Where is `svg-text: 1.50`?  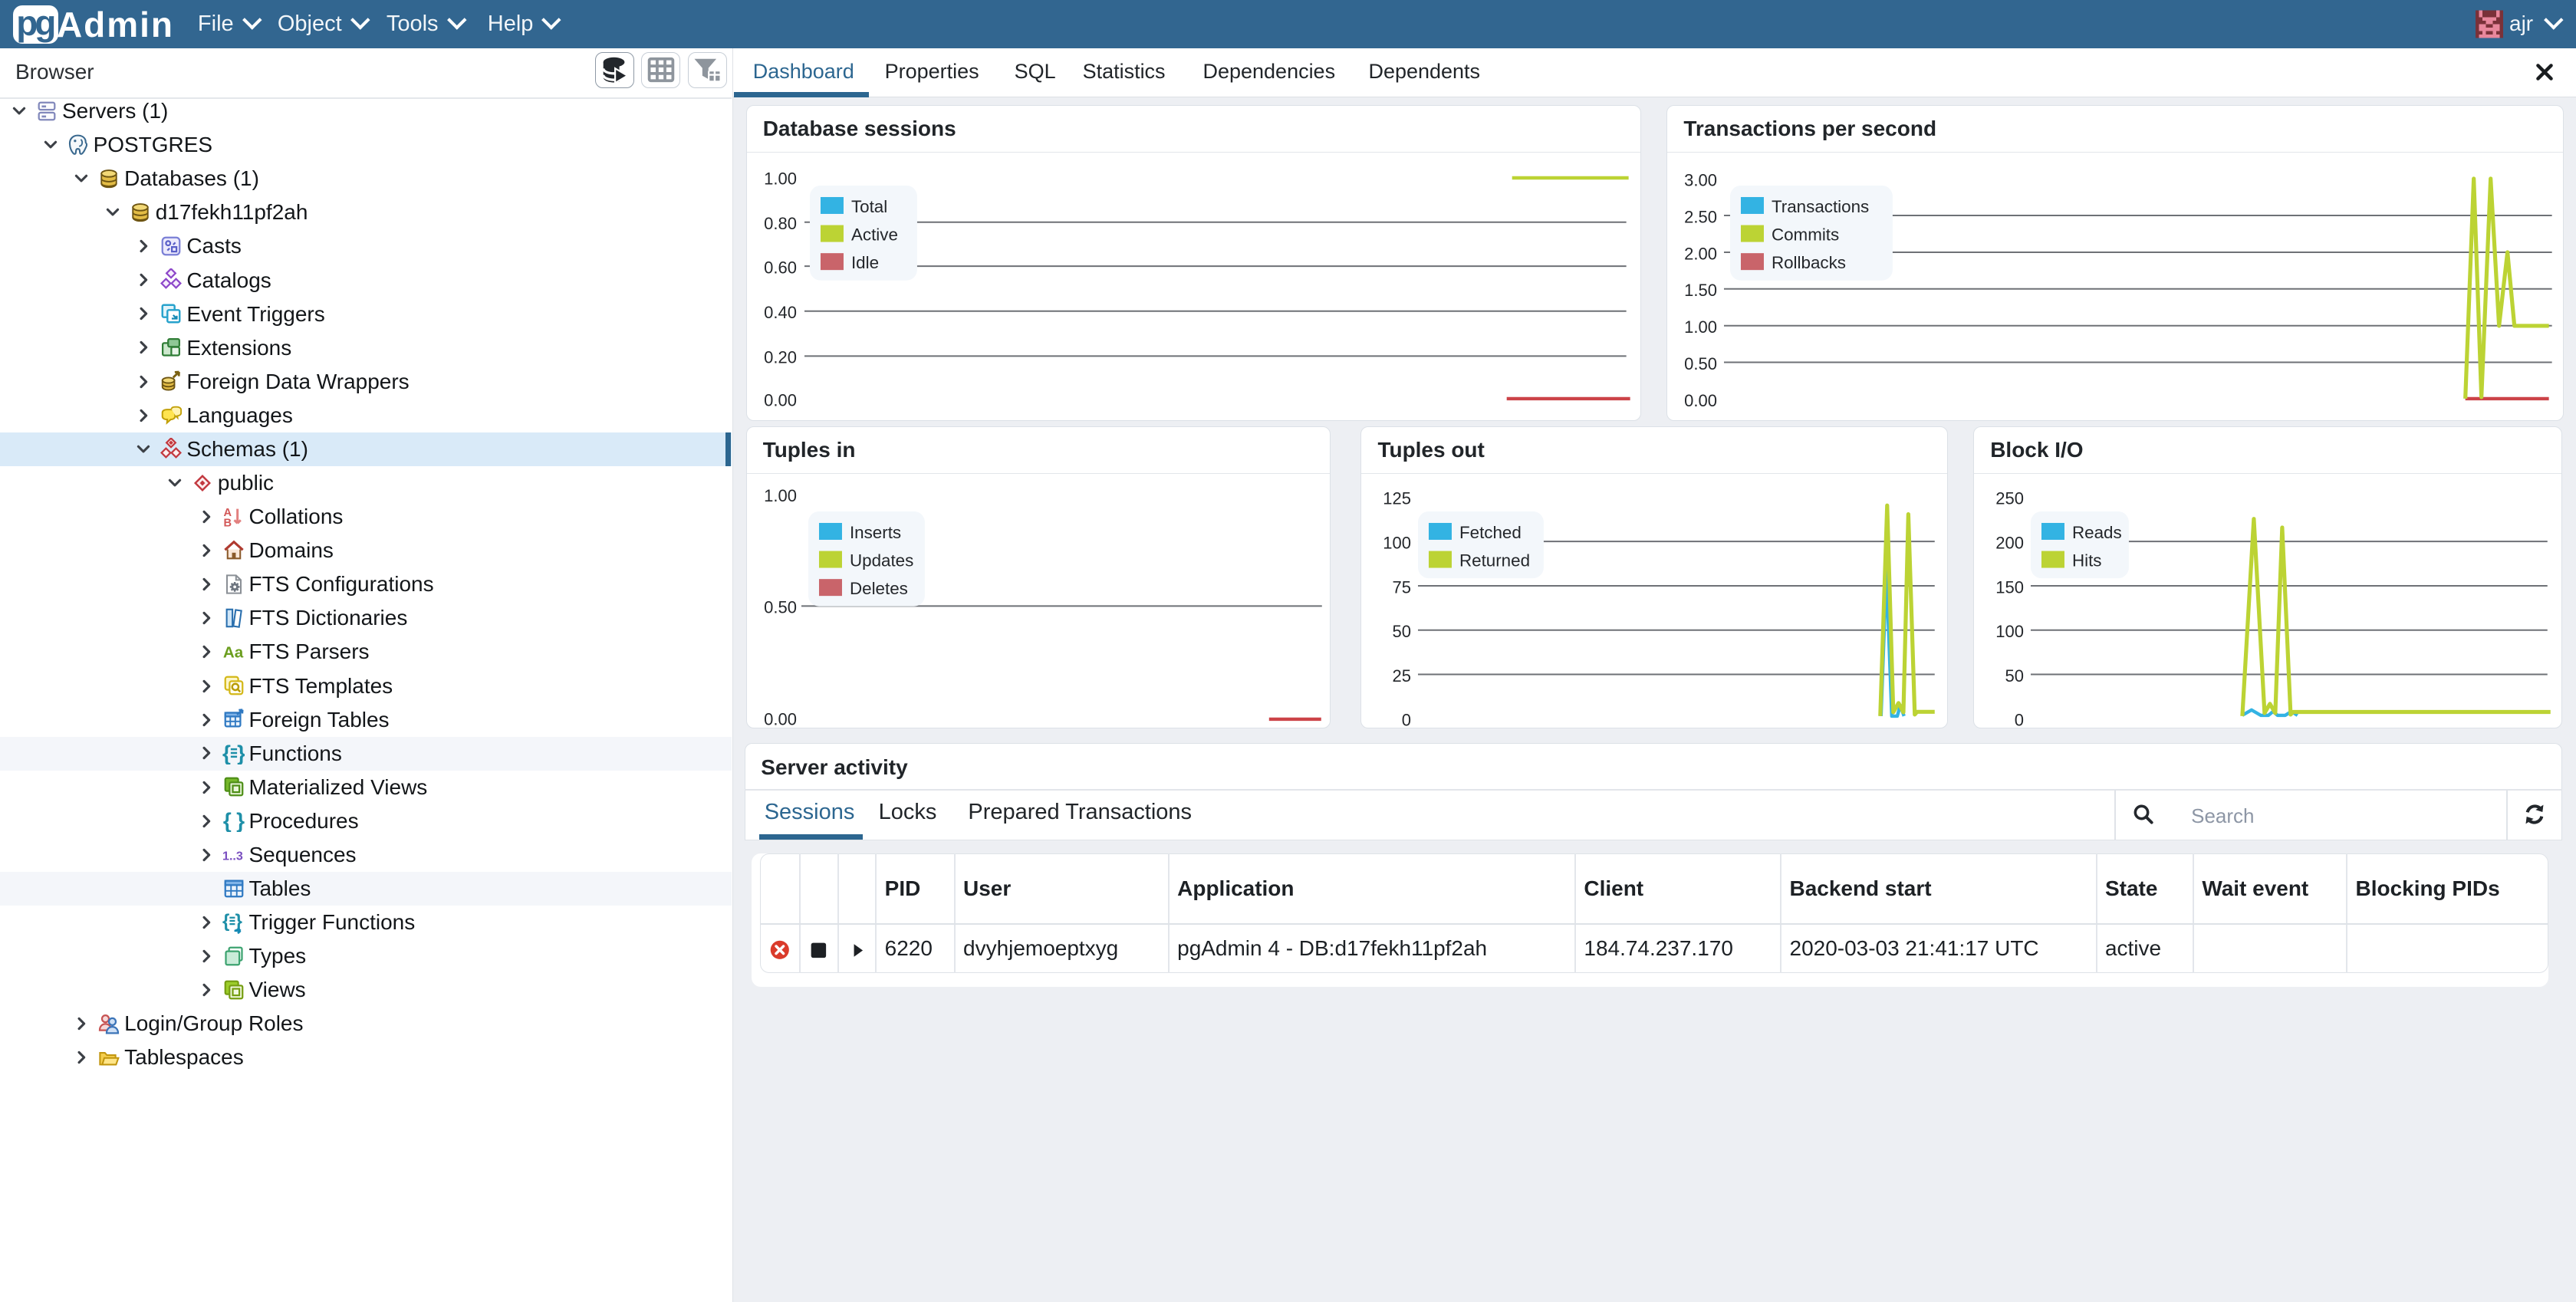
svg-text: 1.50 is located at coordinates (1701, 290).